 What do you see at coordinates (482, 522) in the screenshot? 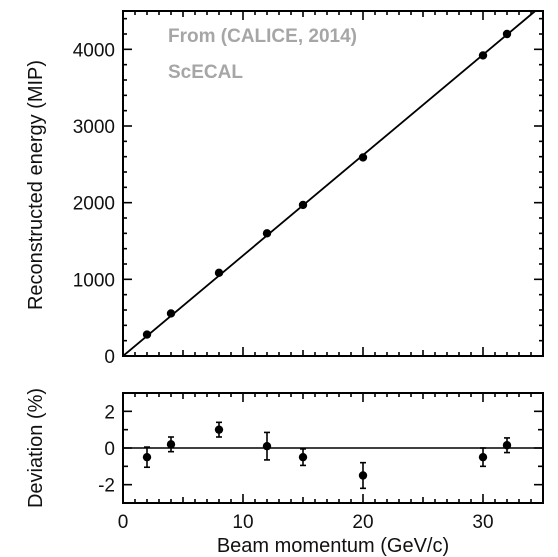
I see `x-tick-label: 30` at bounding box center [482, 522].